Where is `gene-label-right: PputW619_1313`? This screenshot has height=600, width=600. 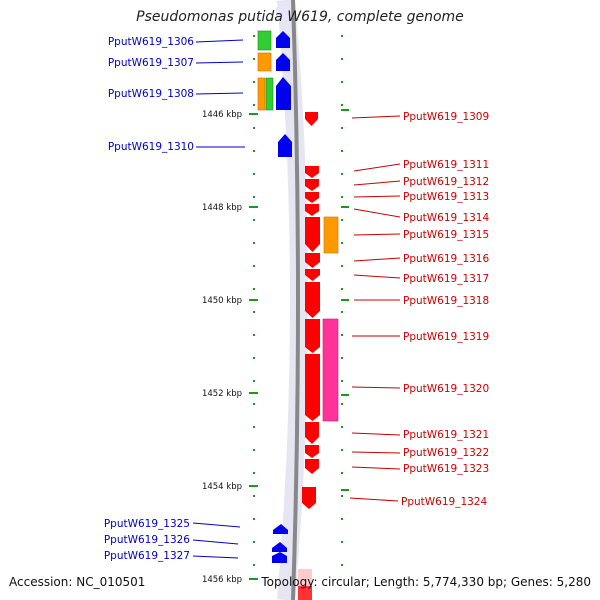
gene-label-right: PputW619_1313 is located at coordinates (446, 197).